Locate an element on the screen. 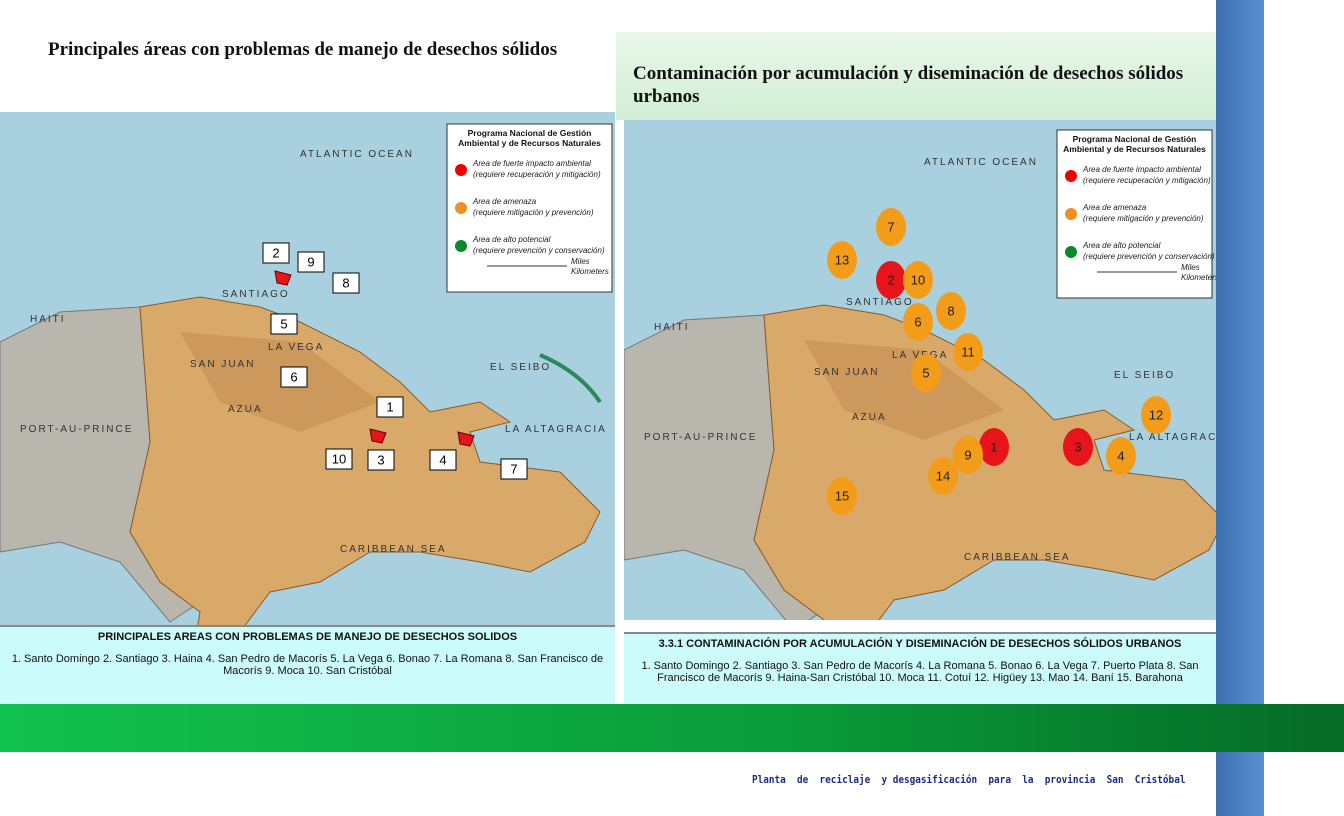 This screenshot has height=816, width=1344. right-header is located at coordinates (916, 76).